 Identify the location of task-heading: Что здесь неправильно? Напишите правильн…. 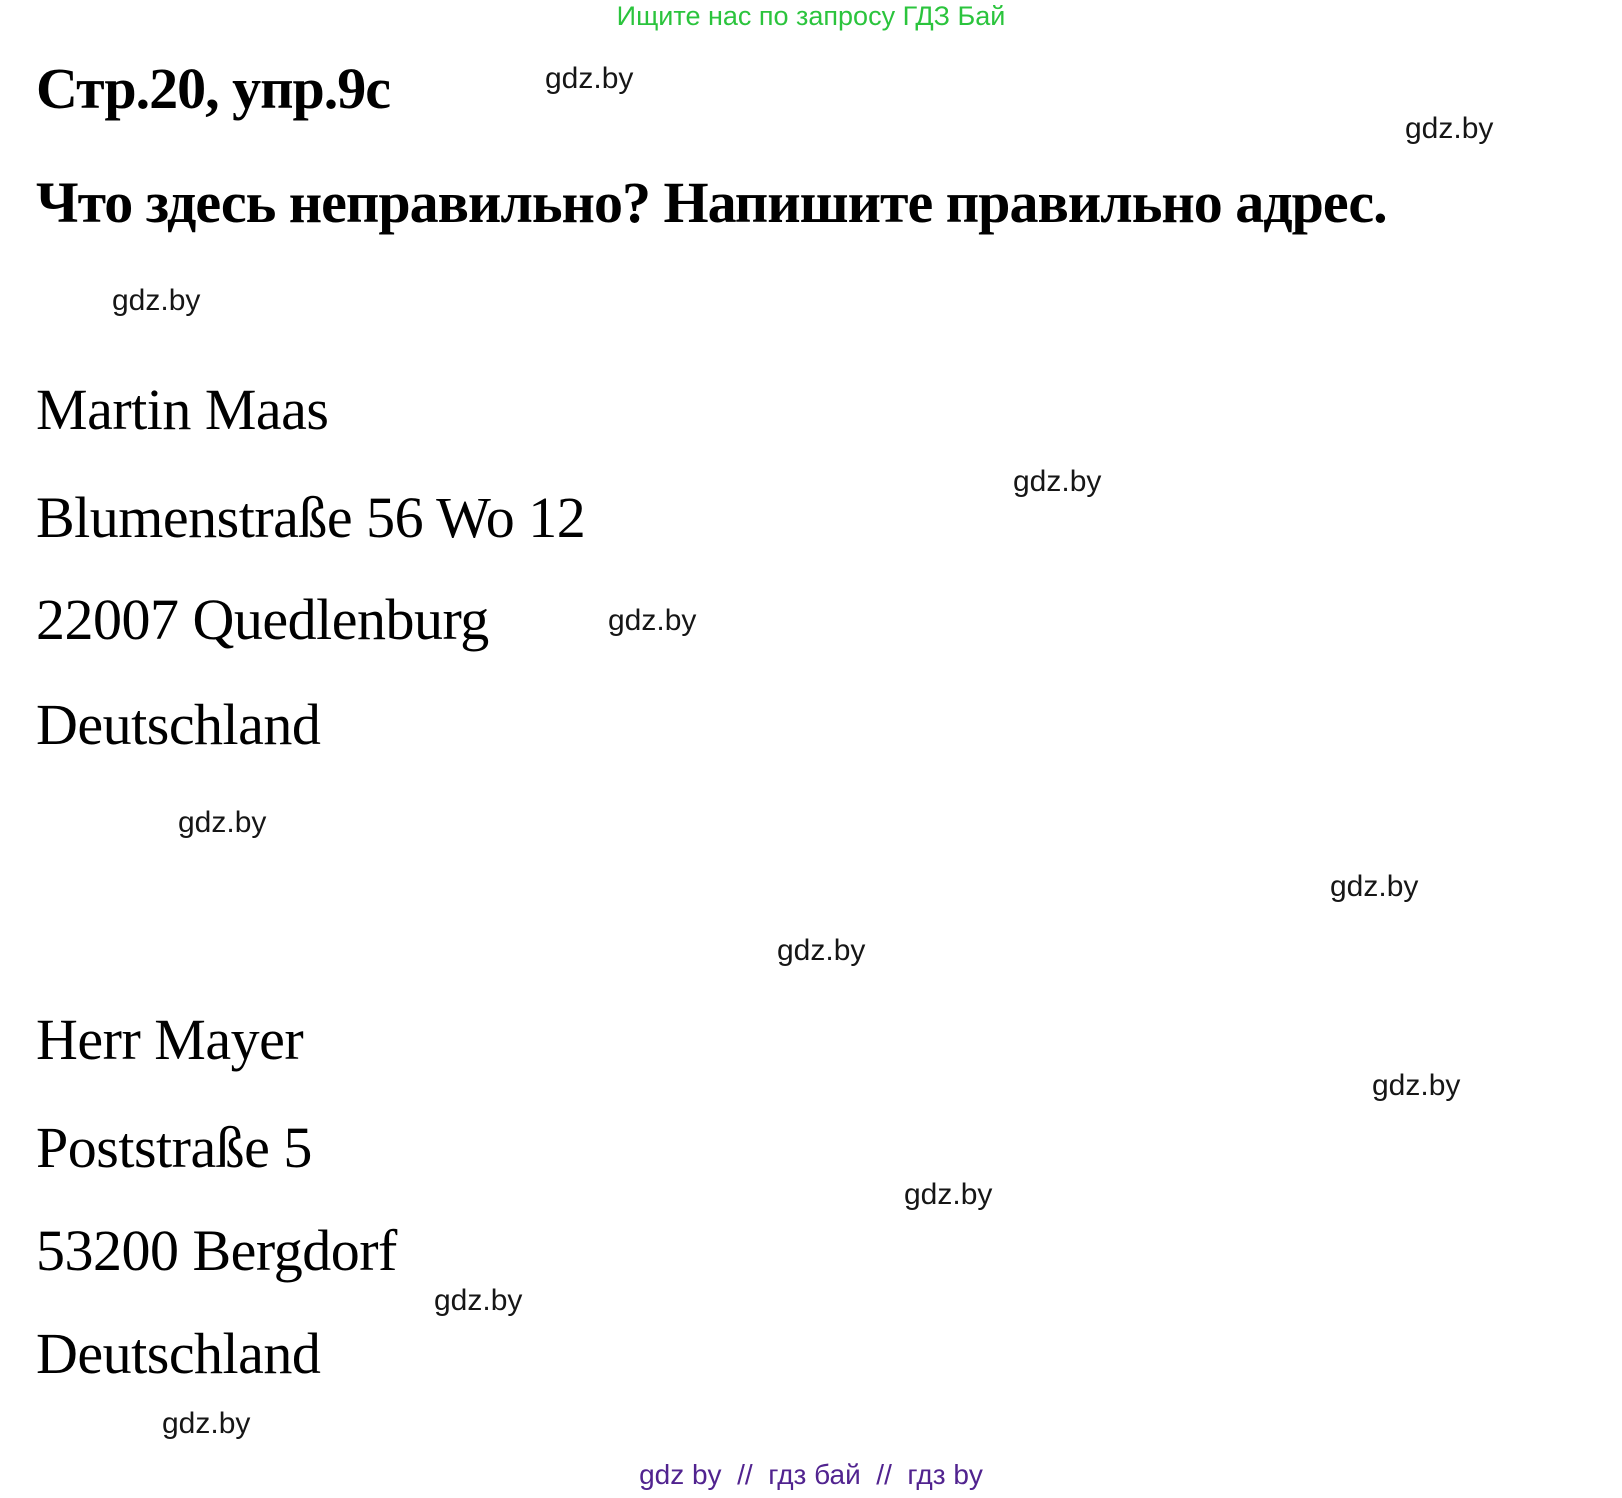
(712, 202).